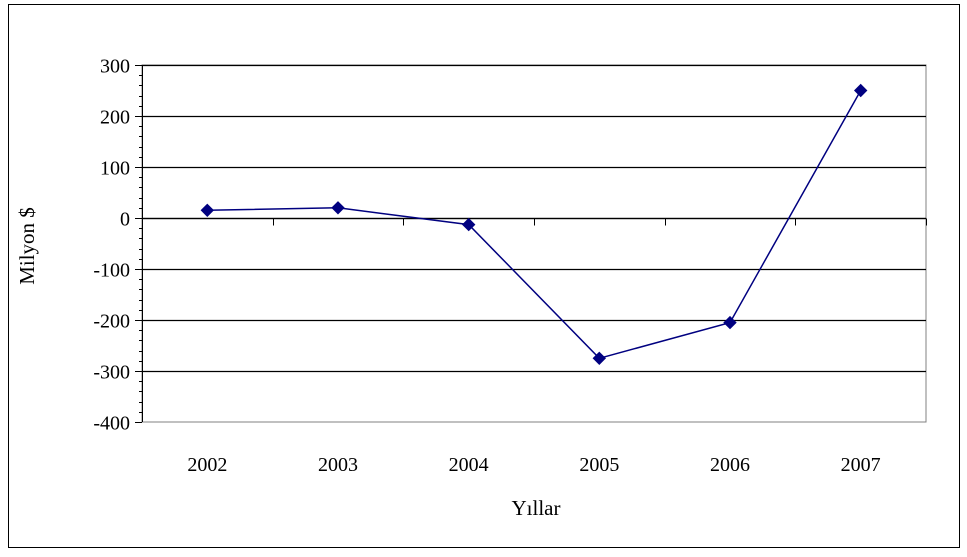  Describe the element at coordinates (861, 465) in the screenshot. I see `x-tick-label: 2007` at that location.